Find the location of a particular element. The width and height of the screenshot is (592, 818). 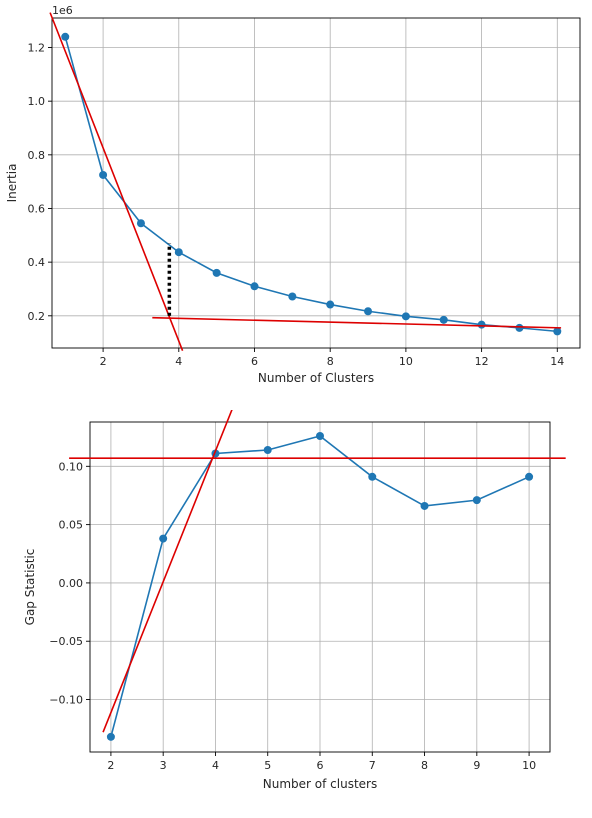

y-tick-label: 0.00 is located at coordinates (71, 583).